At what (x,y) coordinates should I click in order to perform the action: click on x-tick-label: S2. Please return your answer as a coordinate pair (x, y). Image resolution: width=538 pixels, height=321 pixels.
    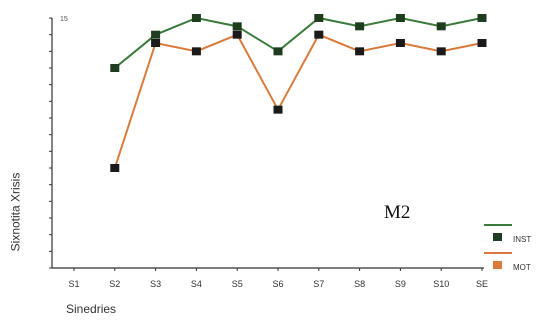
    Looking at the image, I should click on (114, 284).